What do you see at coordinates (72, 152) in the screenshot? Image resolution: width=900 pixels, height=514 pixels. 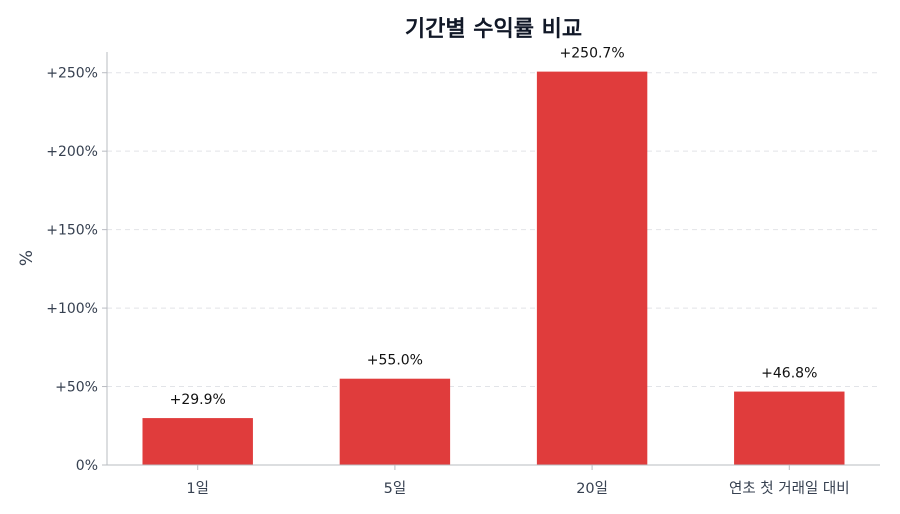 I see `y-tick-label-200: +200%` at bounding box center [72, 152].